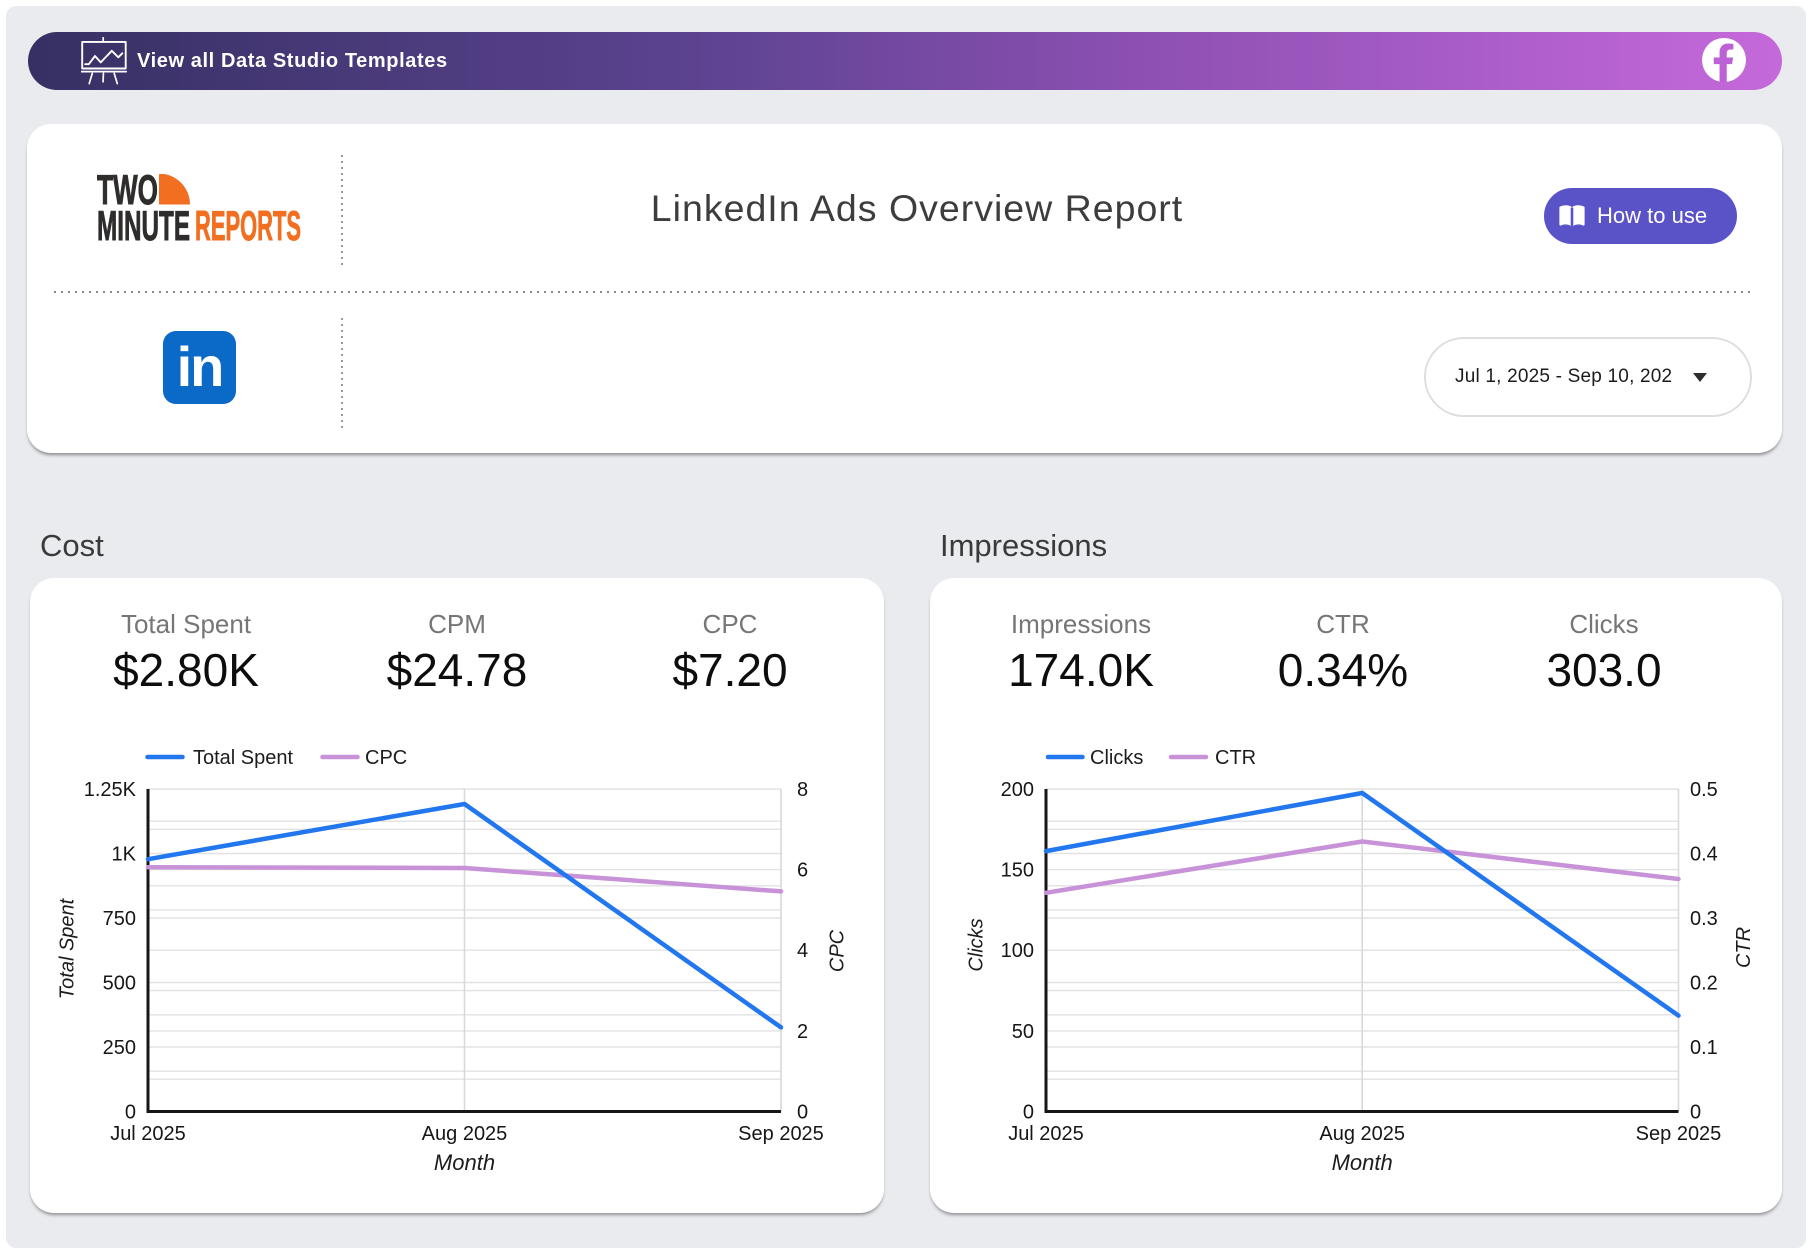 The width and height of the screenshot is (1810, 1248). I want to click on svg-text: 0.1, so click(1704, 1048).